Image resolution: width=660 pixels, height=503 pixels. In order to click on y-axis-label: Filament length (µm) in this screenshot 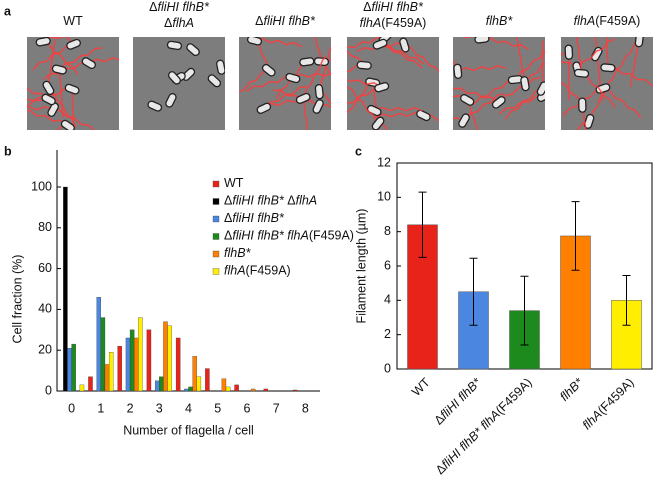, I will do `click(361, 266)`.